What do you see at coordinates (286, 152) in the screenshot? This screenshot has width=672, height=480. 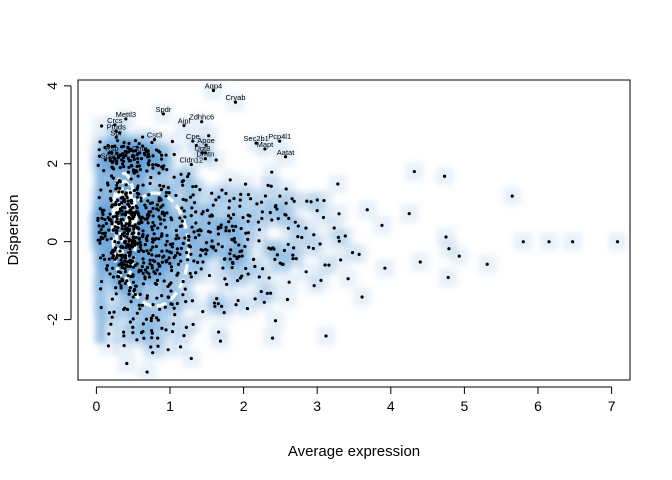 I see `gene-label: Aatat` at bounding box center [286, 152].